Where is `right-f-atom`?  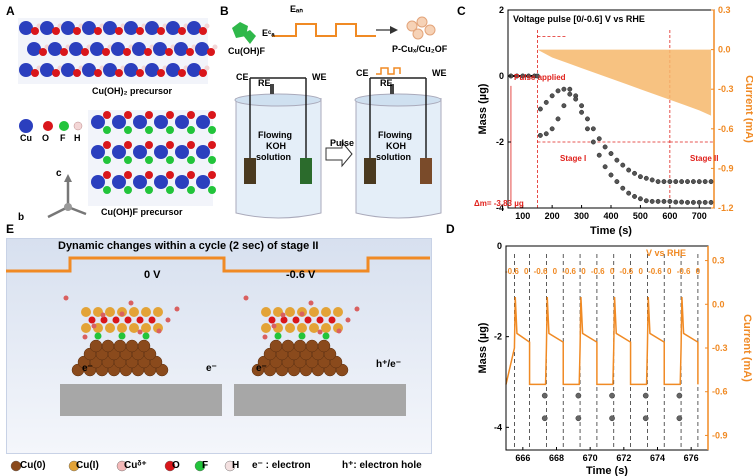 right-f-atom is located at coordinates (326, 336).